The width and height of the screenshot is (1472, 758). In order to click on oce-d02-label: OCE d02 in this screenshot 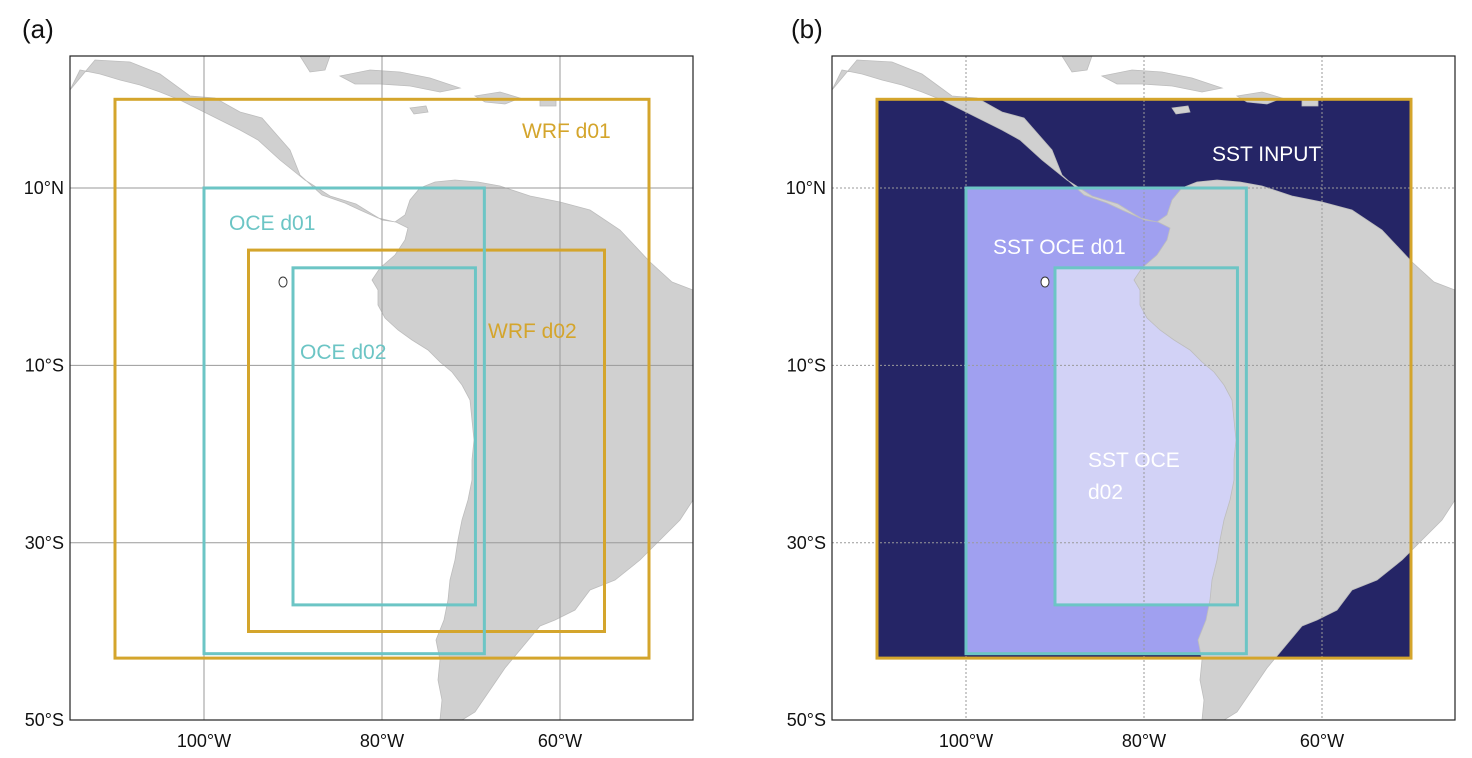, I will do `click(343, 352)`.